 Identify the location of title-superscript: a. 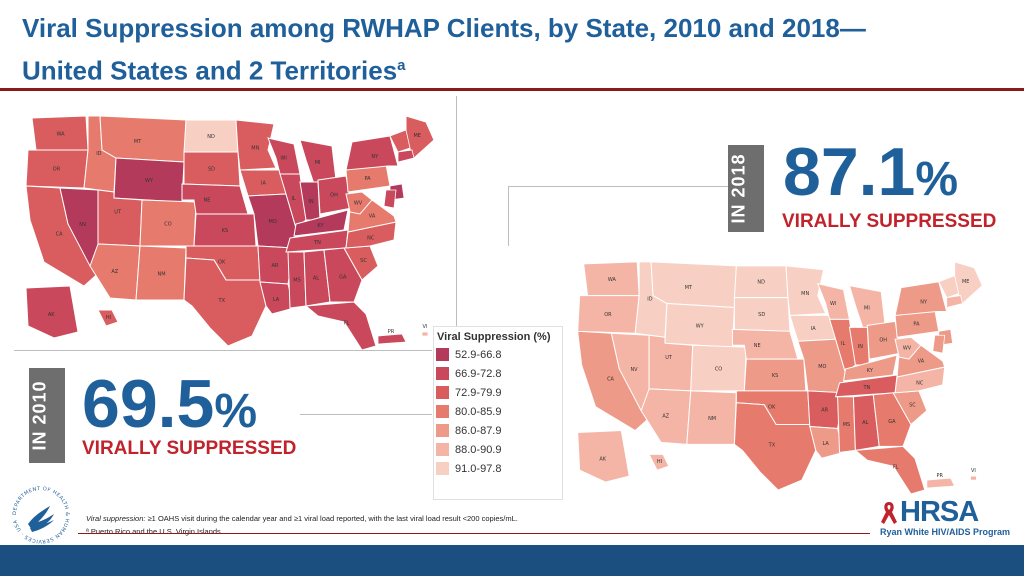
(401, 65).